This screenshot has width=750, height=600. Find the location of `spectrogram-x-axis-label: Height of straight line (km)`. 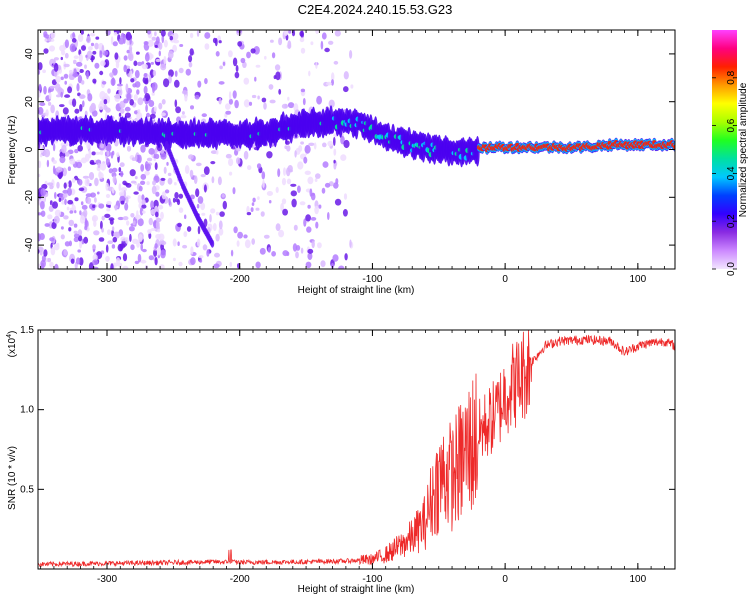

spectrogram-x-axis-label: Height of straight line (km) is located at coordinates (356, 290).